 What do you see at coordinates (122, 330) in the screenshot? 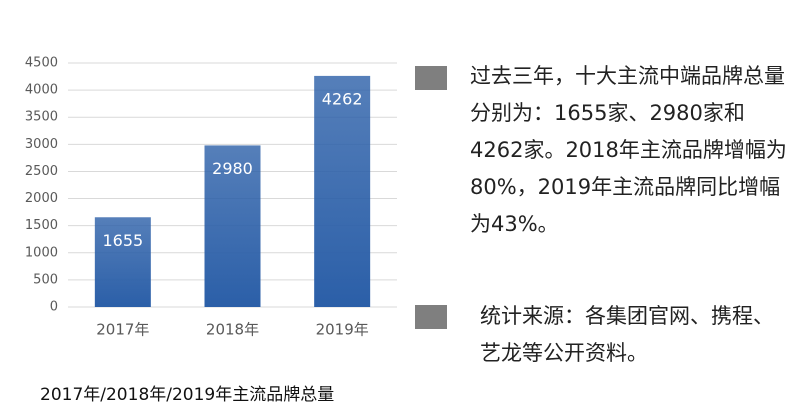
I see `x-tick-label: 2017年` at bounding box center [122, 330].